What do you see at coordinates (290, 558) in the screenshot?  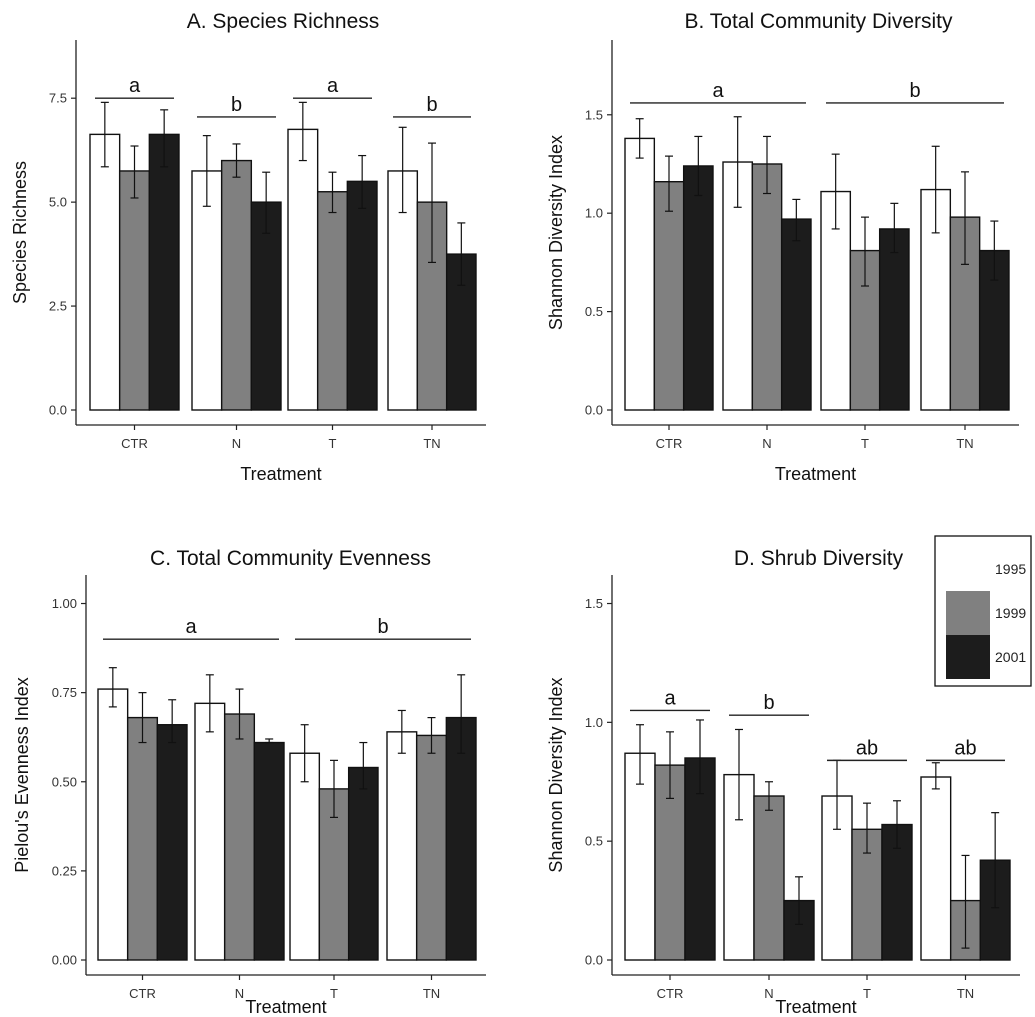 I see `chart-title: C. Total Community Evenness` at bounding box center [290, 558].